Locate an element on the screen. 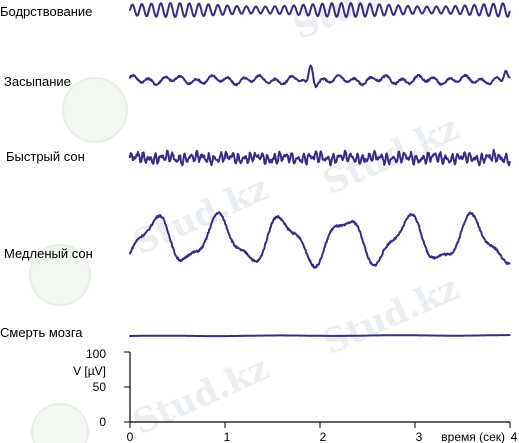  series-label-brain-death: Смерть мозга is located at coordinates (41, 332).